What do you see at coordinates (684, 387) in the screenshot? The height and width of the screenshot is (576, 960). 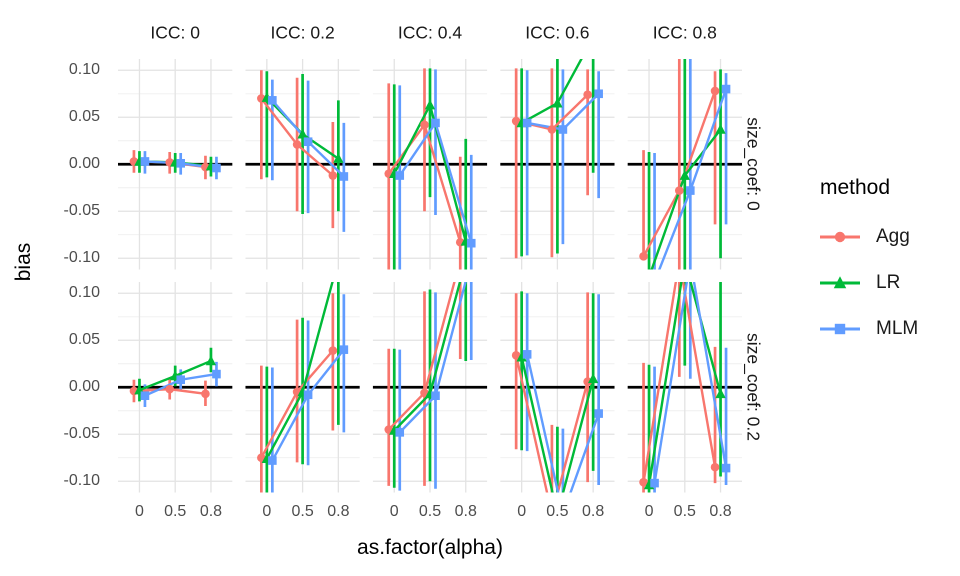 I see `panel-ICC: 0.8-size_coef: 0.2` at bounding box center [684, 387].